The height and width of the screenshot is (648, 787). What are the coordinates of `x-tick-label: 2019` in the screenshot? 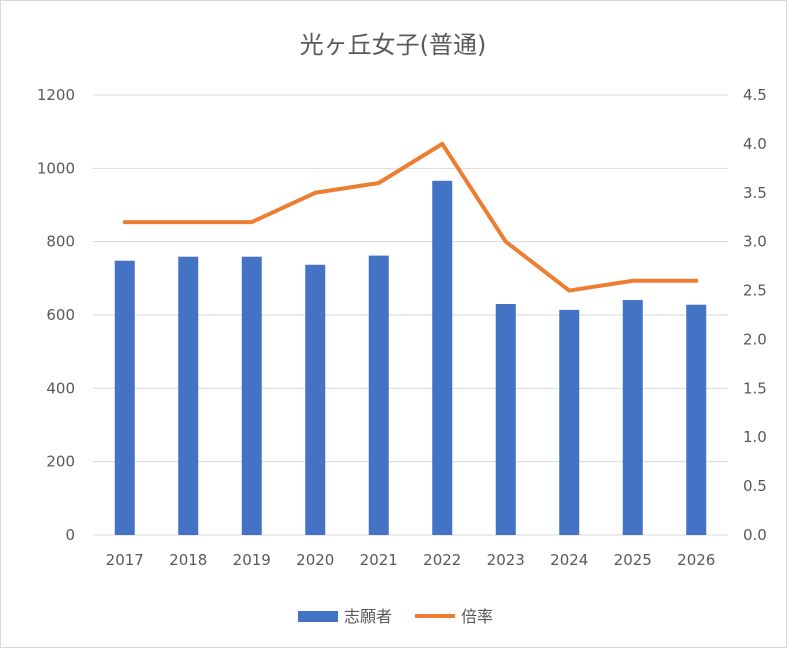 It's located at (252, 560).